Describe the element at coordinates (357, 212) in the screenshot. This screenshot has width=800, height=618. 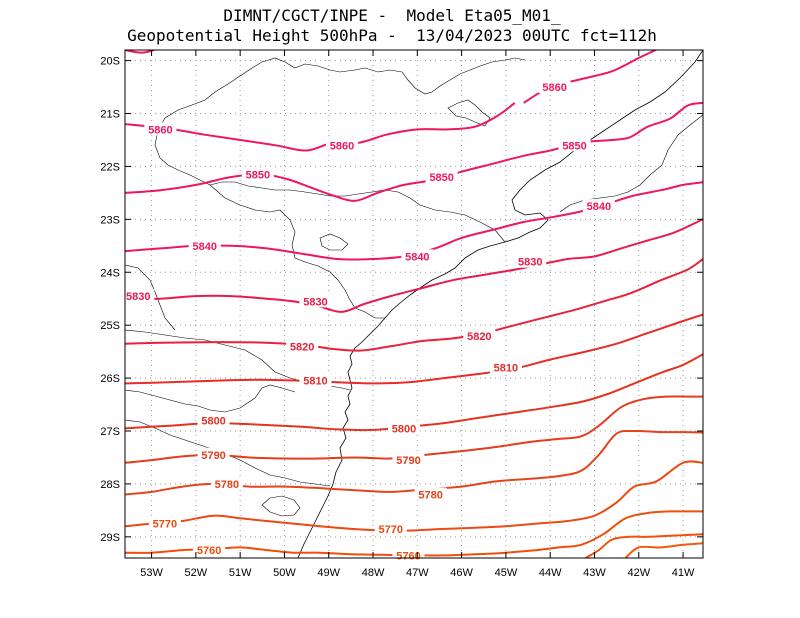
I see `state-border-mg-sp` at that location.